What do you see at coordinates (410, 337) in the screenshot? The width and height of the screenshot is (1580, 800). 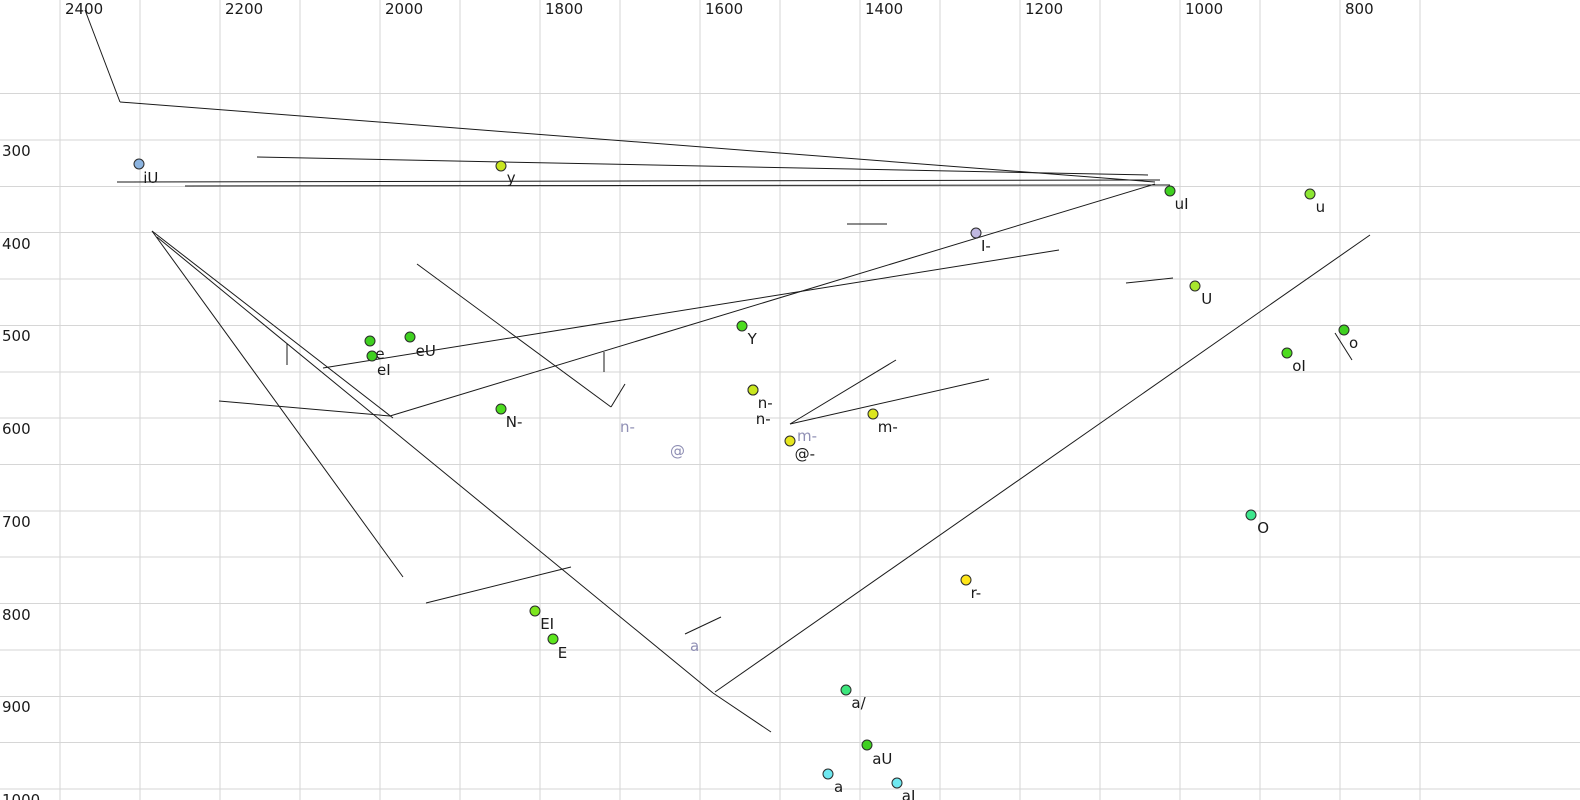 I see `vowel-point-eU` at bounding box center [410, 337].